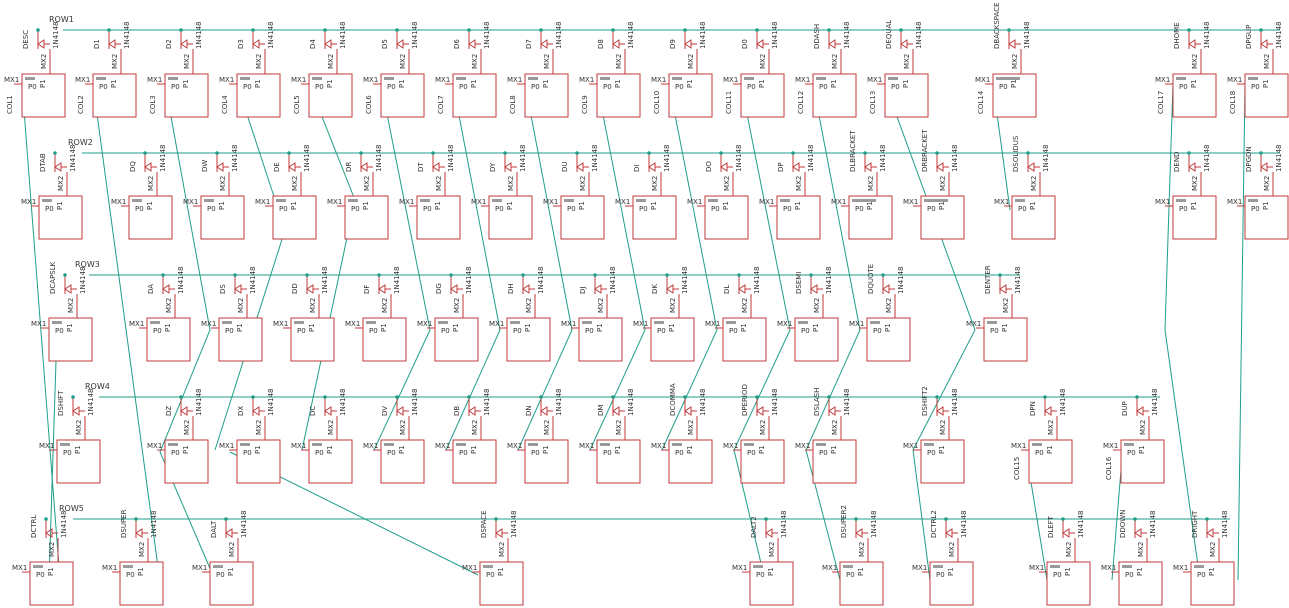  Describe the element at coordinates (511, 288) in the screenshot. I see `key-label: DH` at that location.